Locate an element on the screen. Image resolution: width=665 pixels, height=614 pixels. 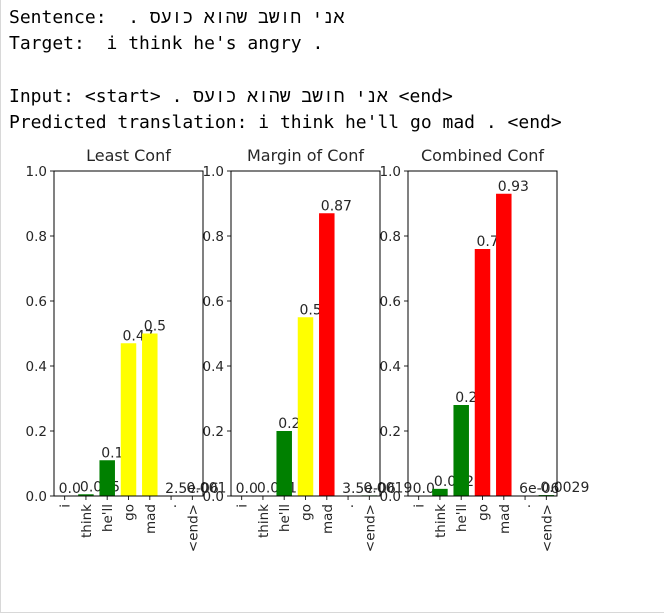
chart-title: Least Conf is located at coordinates (128, 155).